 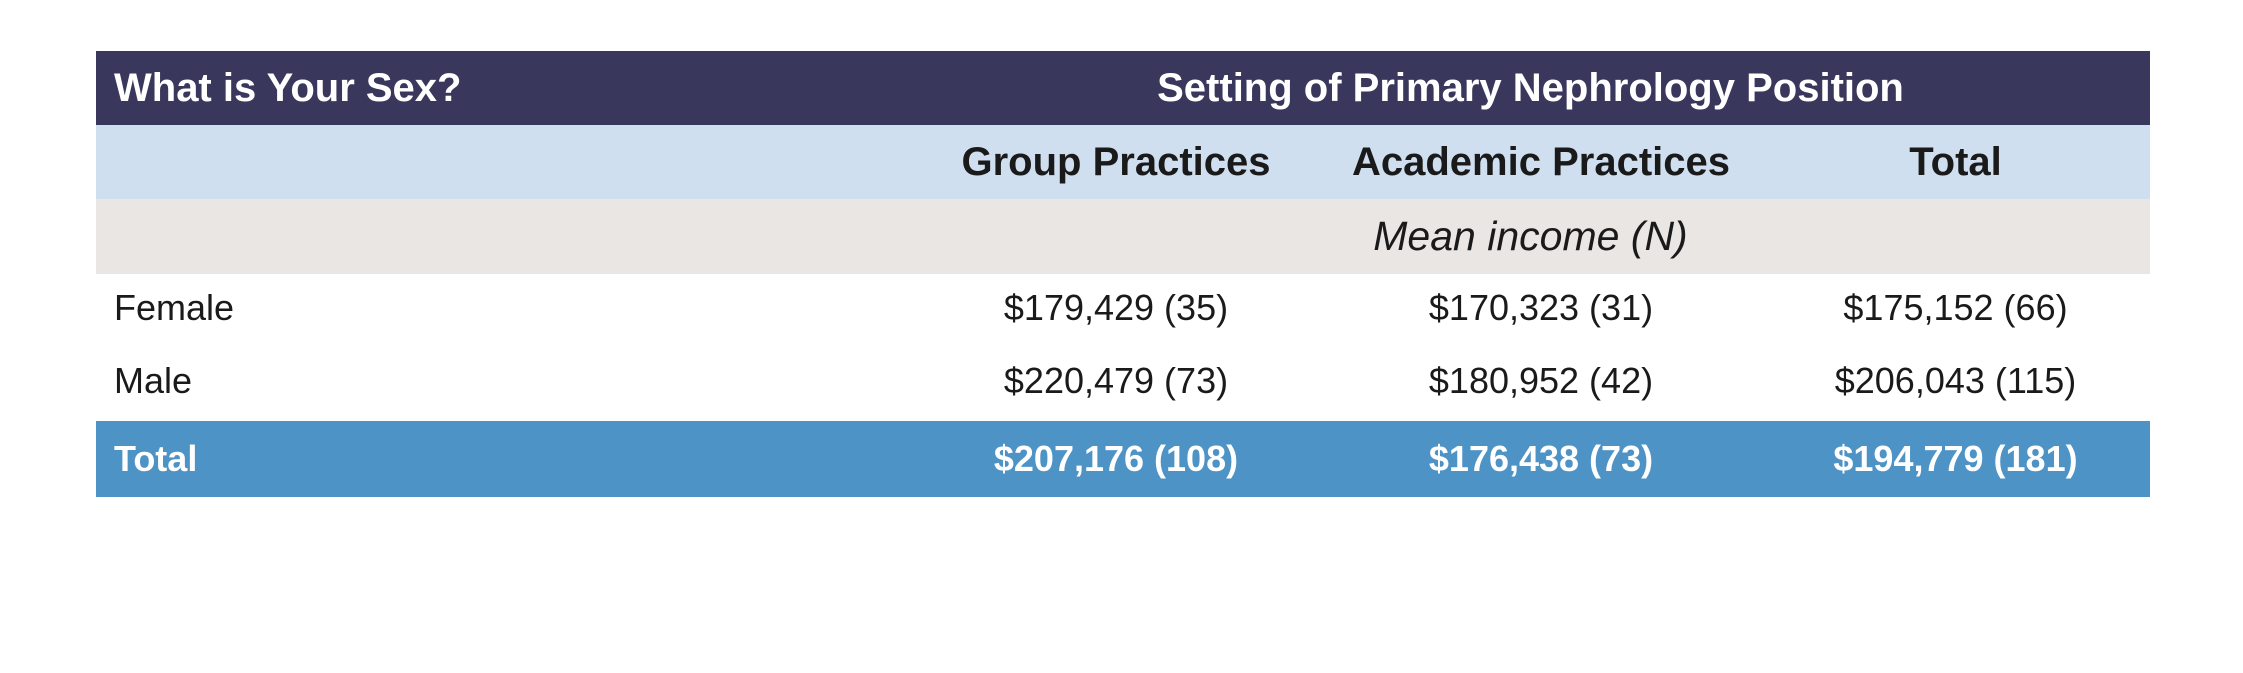 What do you see at coordinates (174, 307) in the screenshot?
I see `row-label: Female` at bounding box center [174, 307].